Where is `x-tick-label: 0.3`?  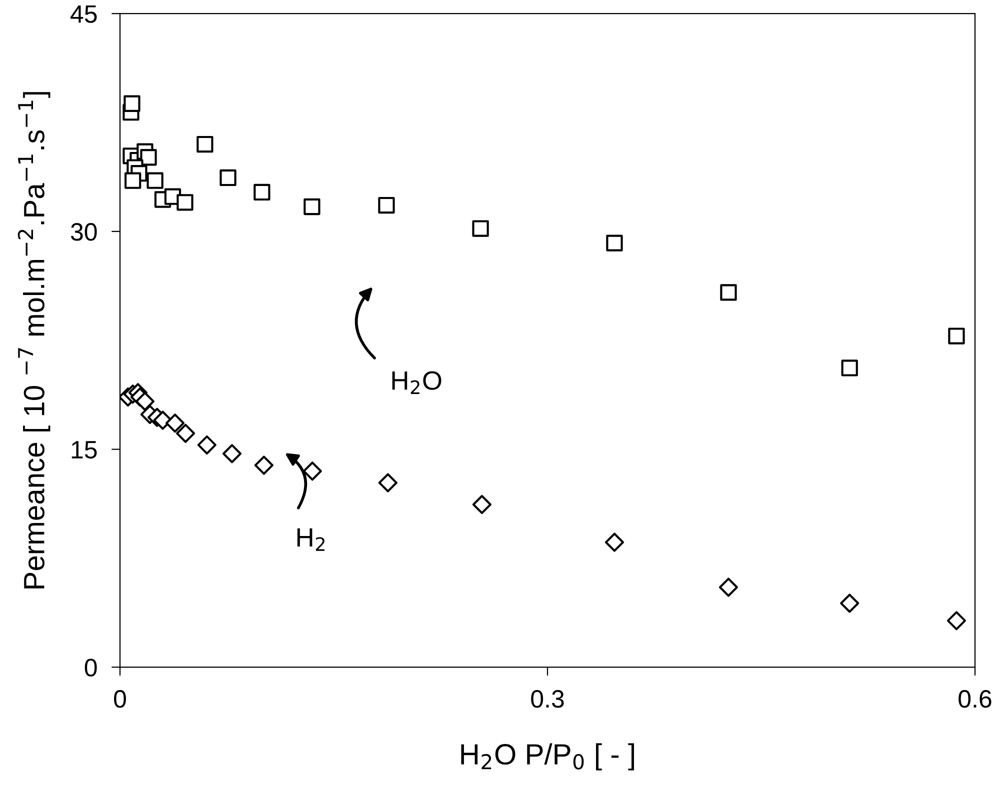 x-tick-label: 0.3 is located at coordinates (547, 699).